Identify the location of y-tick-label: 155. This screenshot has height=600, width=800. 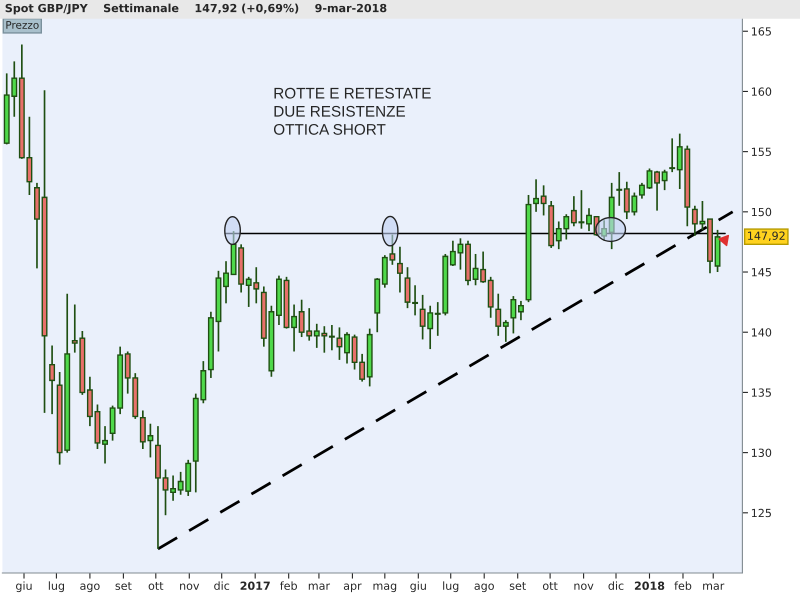
(761, 152).